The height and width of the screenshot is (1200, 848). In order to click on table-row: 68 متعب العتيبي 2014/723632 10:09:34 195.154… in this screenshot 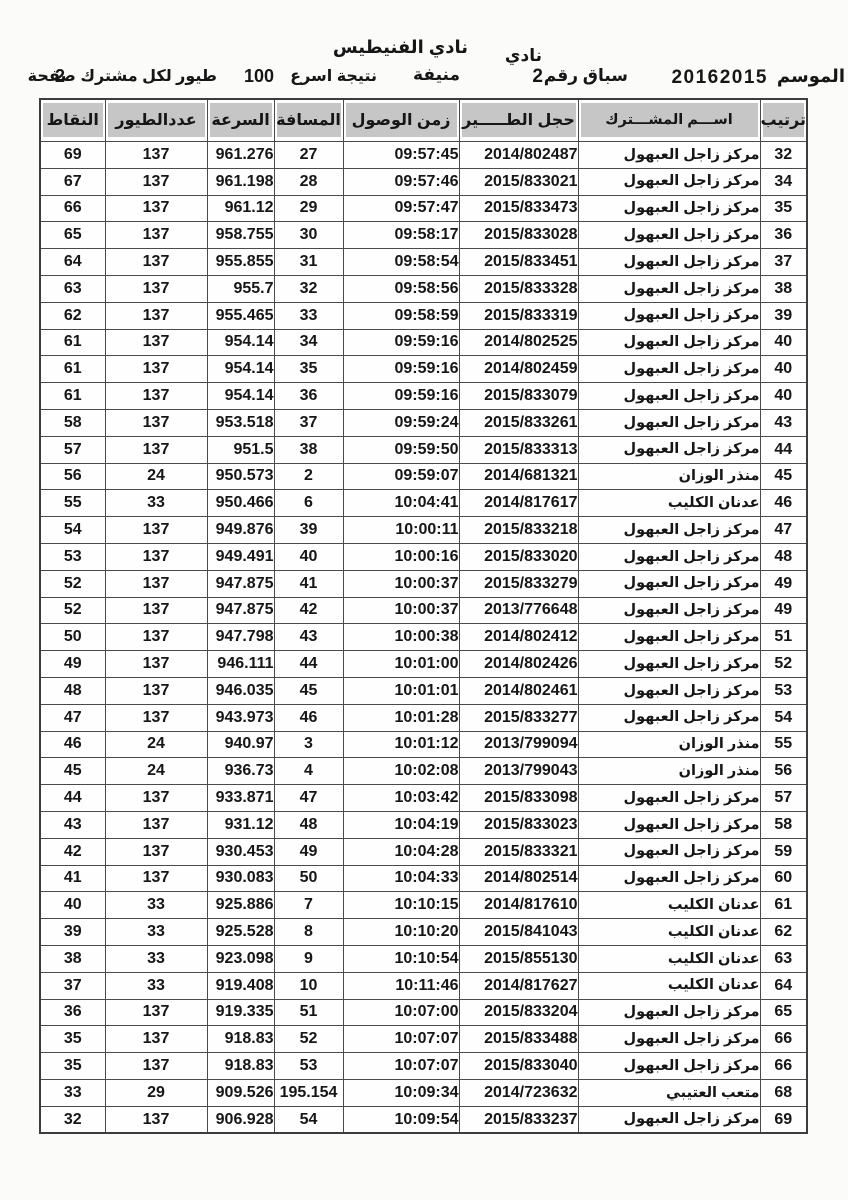, I will do `click(423, 1092)`.